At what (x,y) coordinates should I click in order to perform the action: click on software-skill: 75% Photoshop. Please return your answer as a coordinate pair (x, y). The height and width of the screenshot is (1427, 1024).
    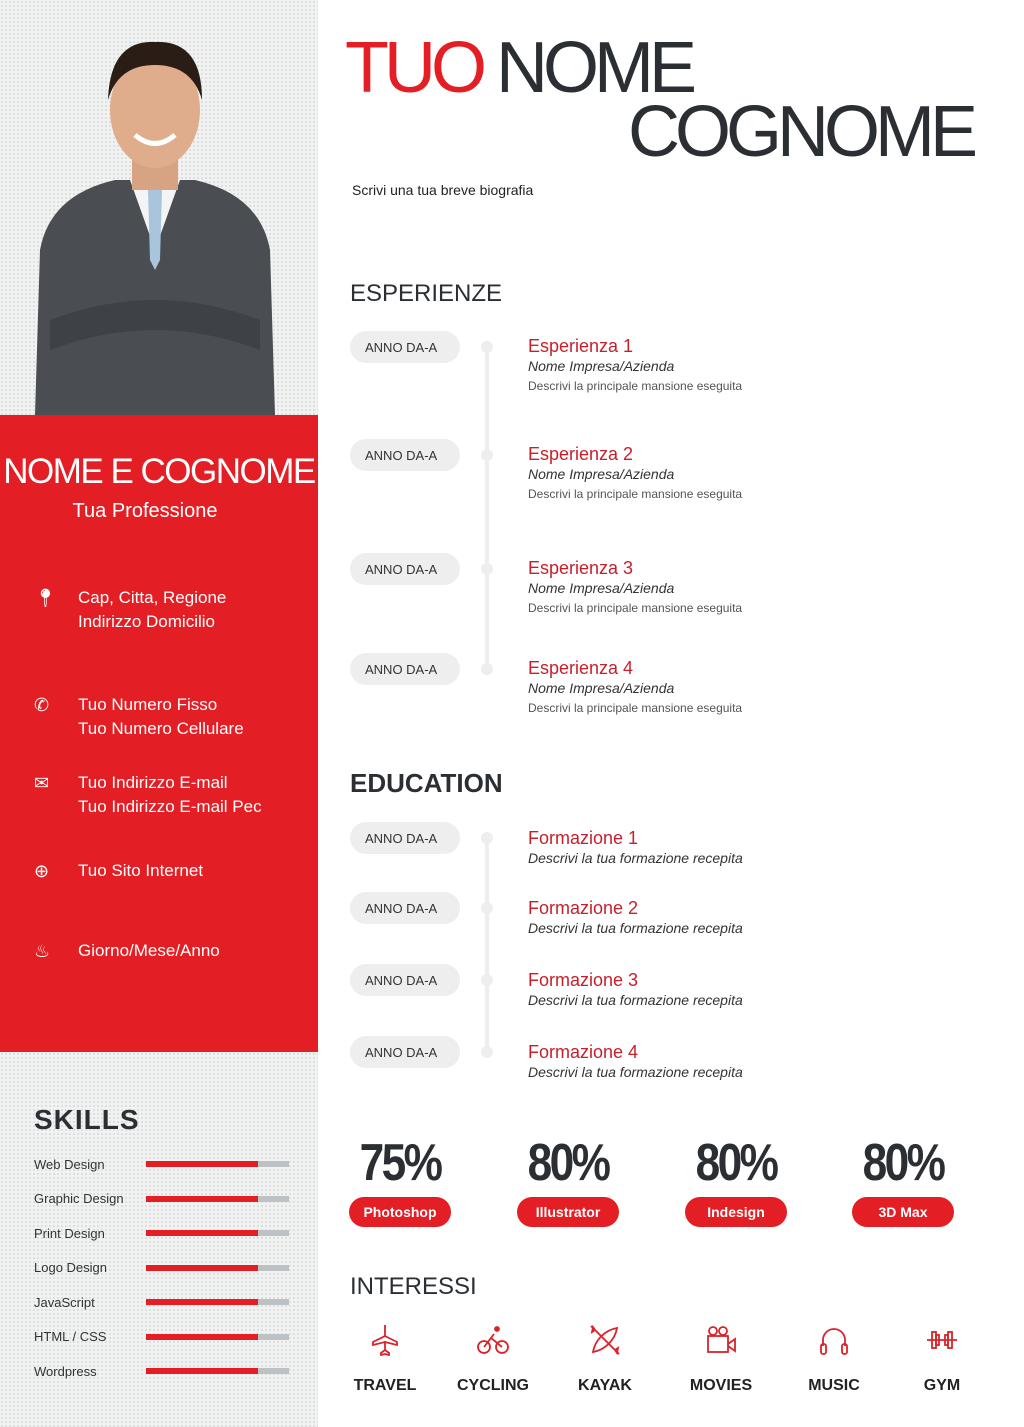
    Looking at the image, I should click on (400, 1182).